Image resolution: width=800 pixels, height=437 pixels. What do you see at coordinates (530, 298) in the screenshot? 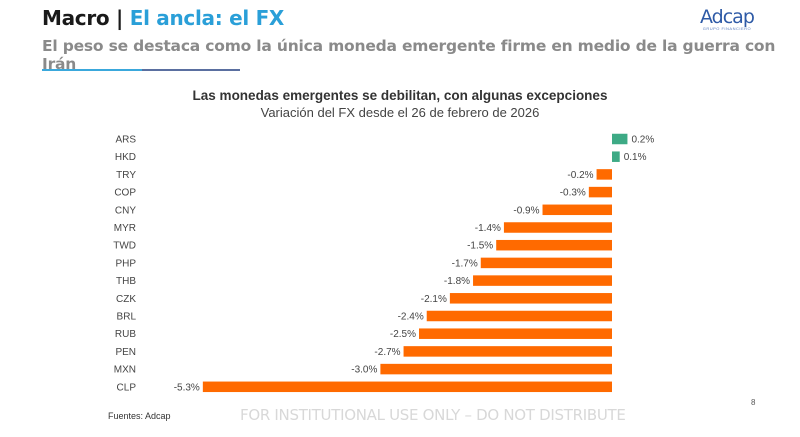
I see `bar-czk` at bounding box center [530, 298].